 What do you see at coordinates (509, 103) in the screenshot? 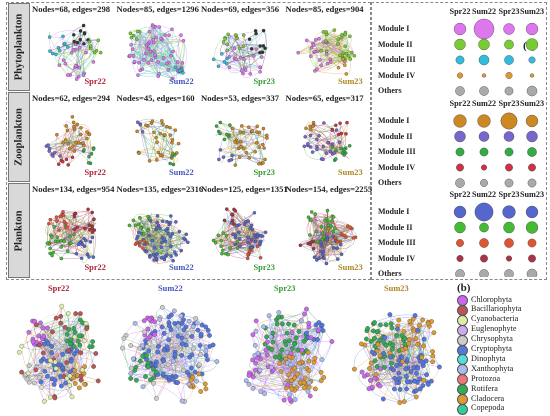
I see `module-table-header: Spr23` at bounding box center [509, 103].